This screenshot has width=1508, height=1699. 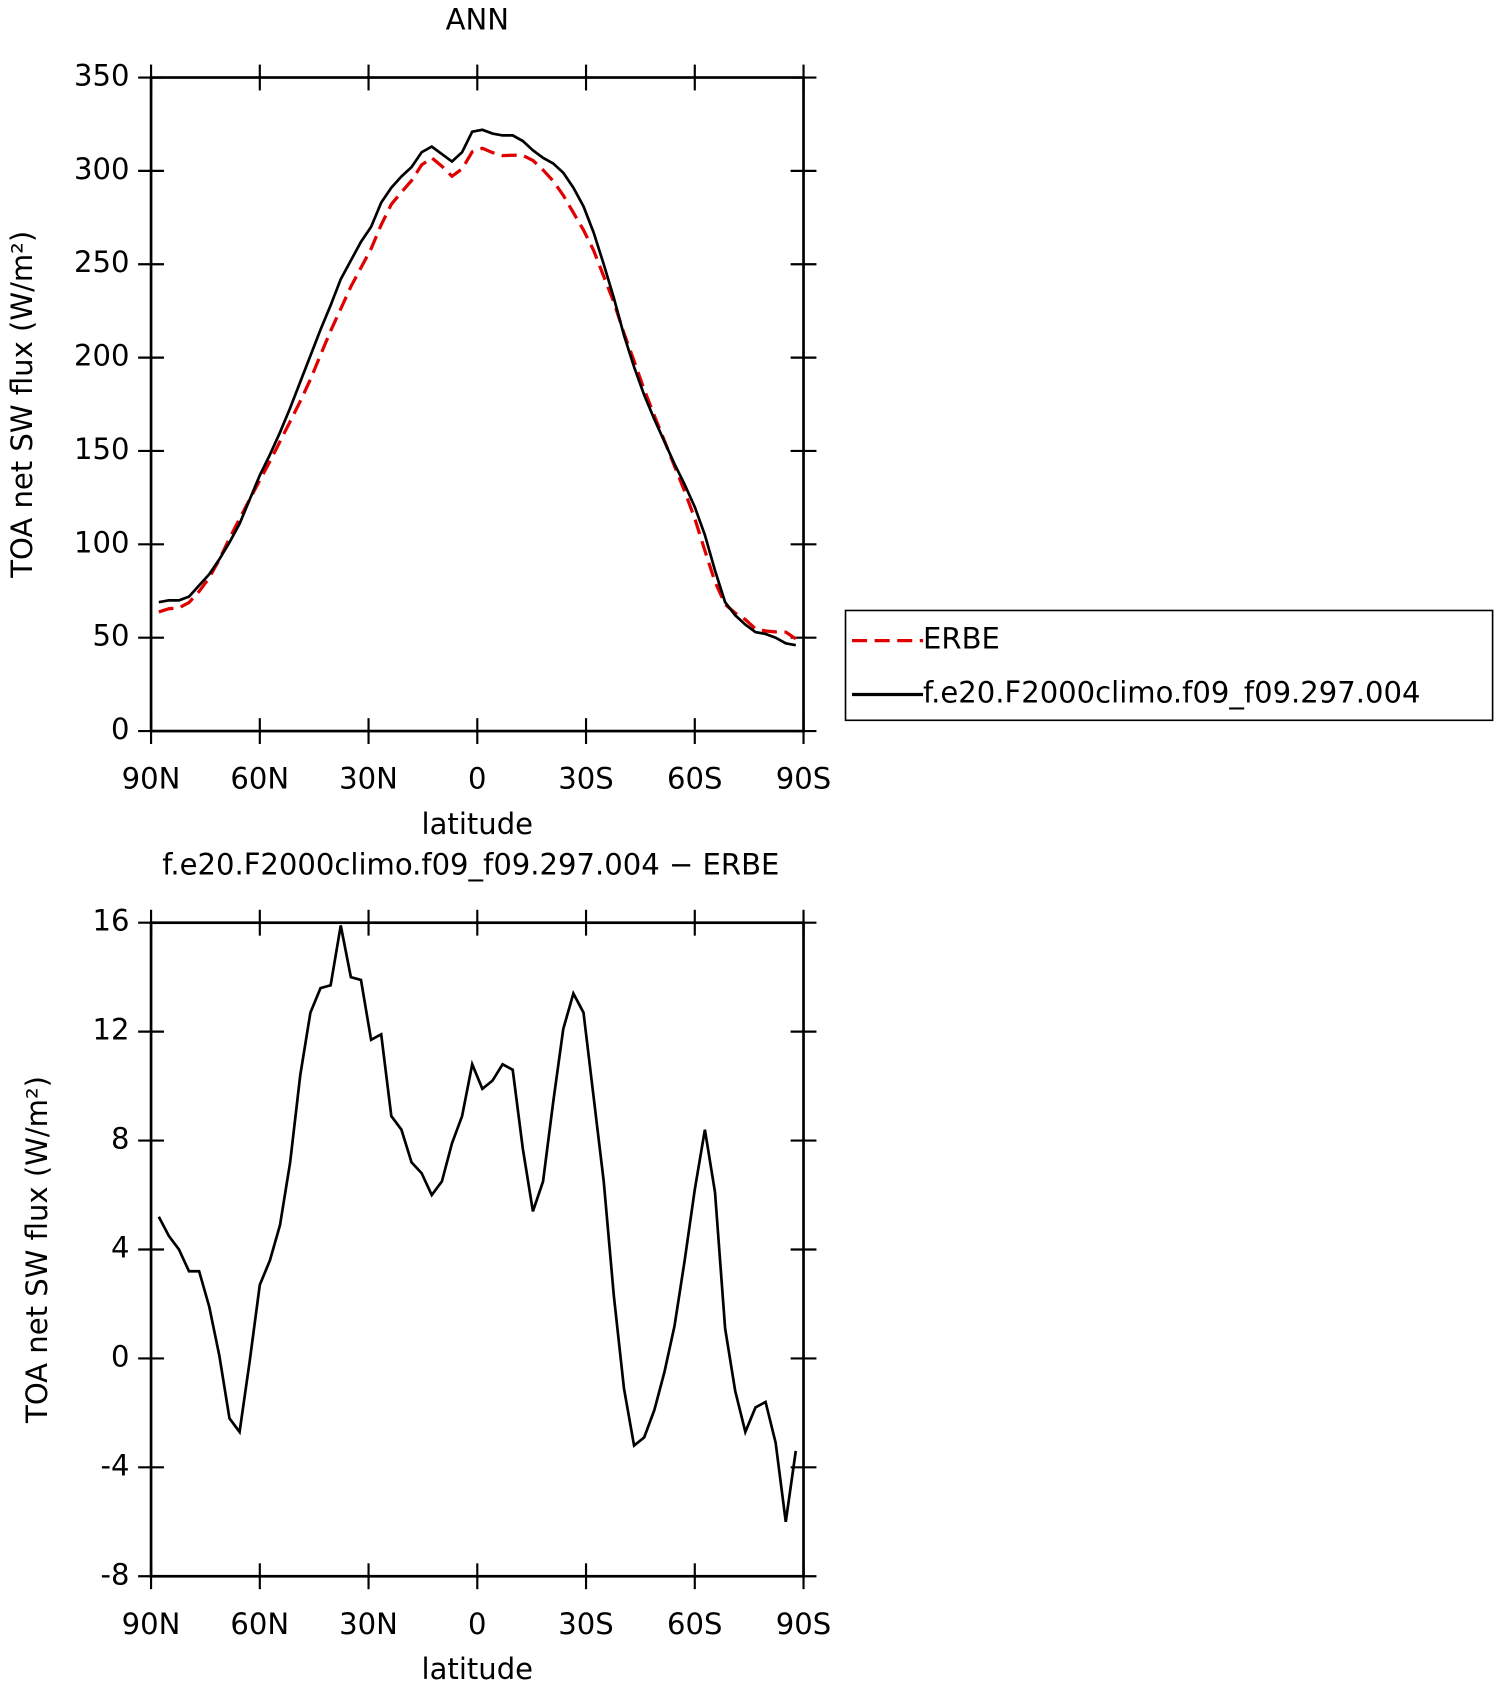 I want to click on y-tick-label: 12, so click(x=111, y=1030).